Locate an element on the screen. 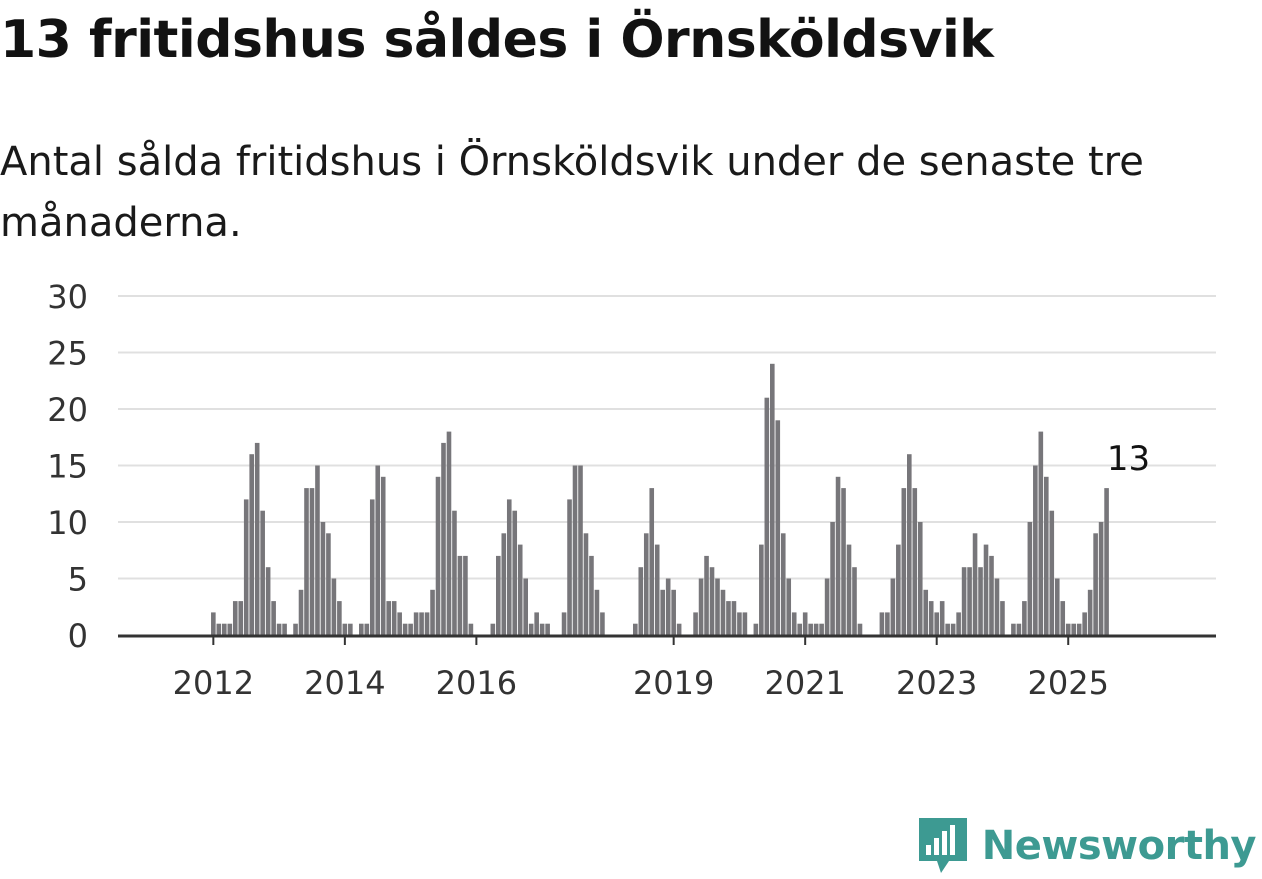  annotations: 13 is located at coordinates (1128, 459).